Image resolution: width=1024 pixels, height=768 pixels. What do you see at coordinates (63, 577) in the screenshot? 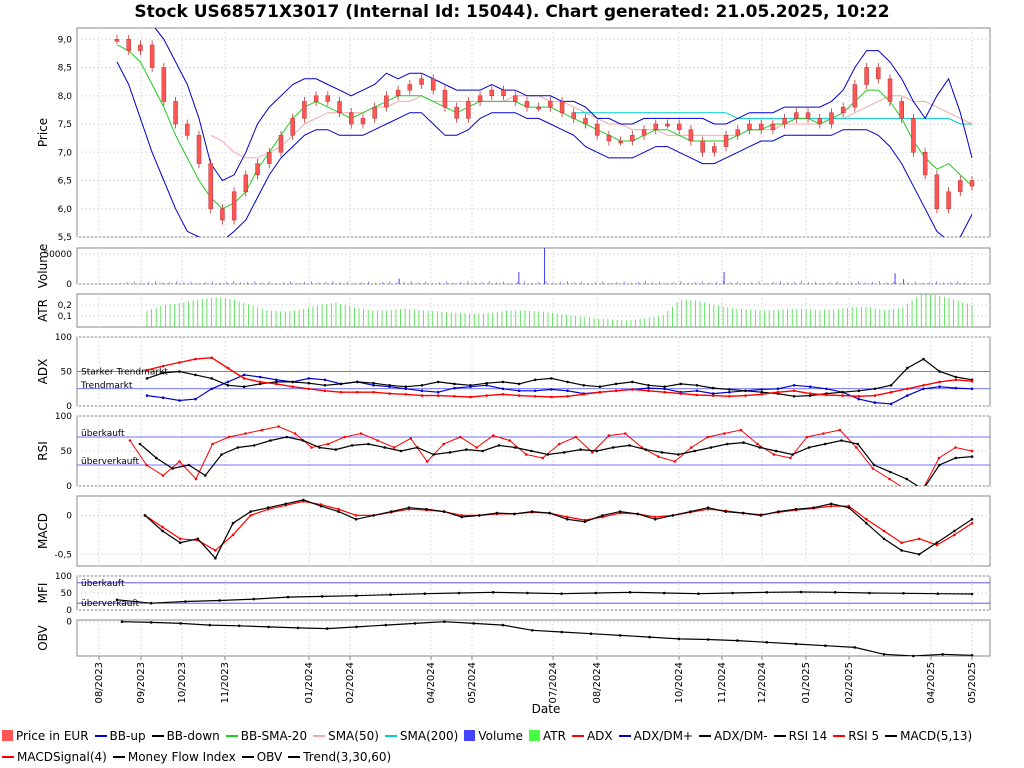
I see `mfi-tick-label: 100` at bounding box center [63, 577].